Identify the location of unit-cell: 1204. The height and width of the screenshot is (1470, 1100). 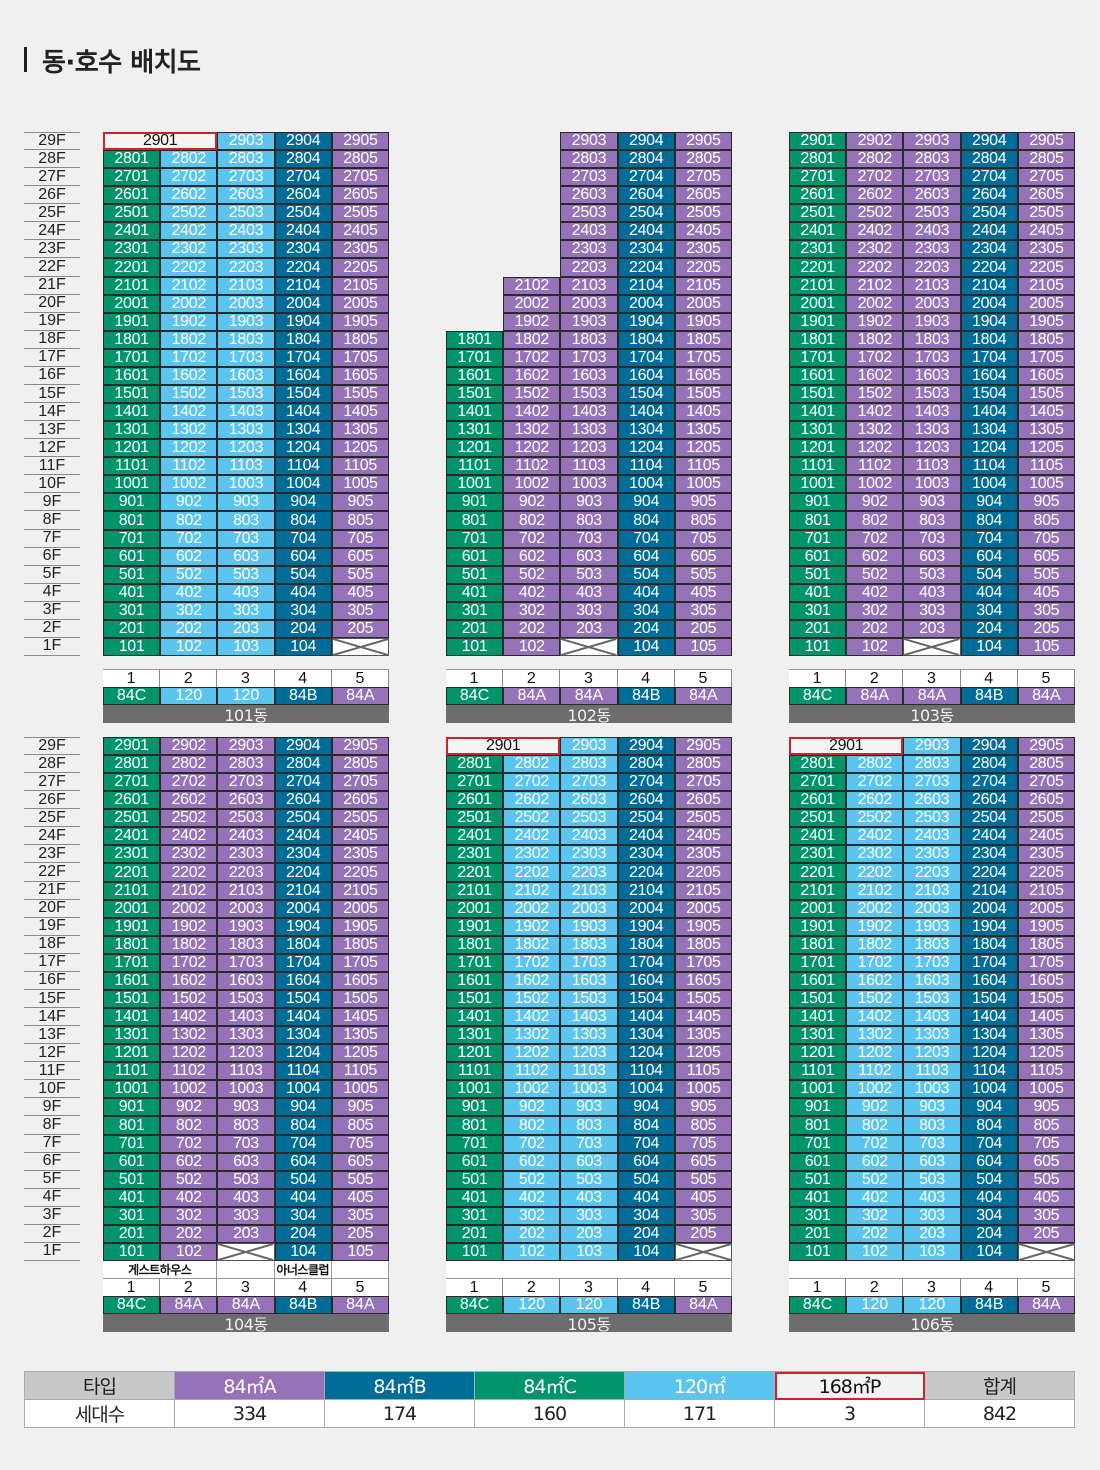
(303, 1053).